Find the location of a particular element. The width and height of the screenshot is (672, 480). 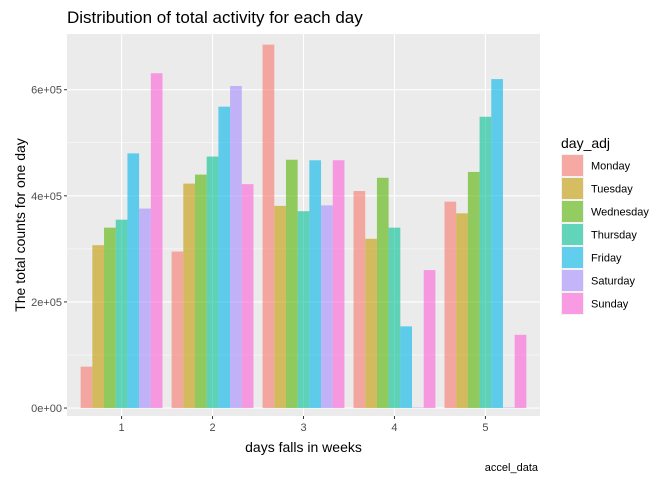

legend-label-thursday: Thursday is located at coordinates (614, 236).